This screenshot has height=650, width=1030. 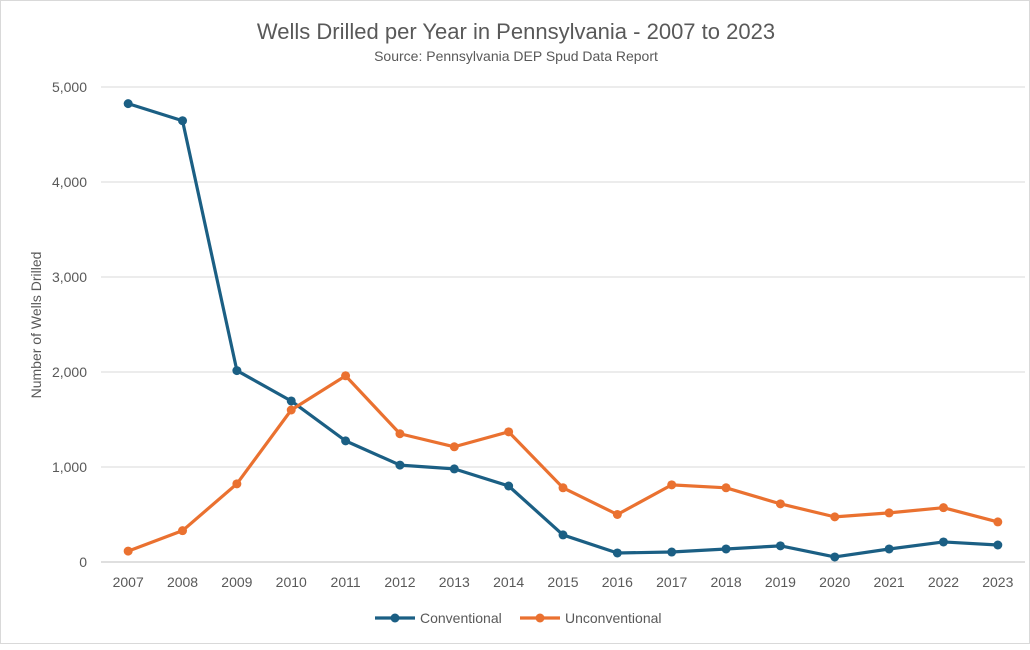 What do you see at coordinates (461, 618) in the screenshot?
I see `legend-label-conventional: Conventional` at bounding box center [461, 618].